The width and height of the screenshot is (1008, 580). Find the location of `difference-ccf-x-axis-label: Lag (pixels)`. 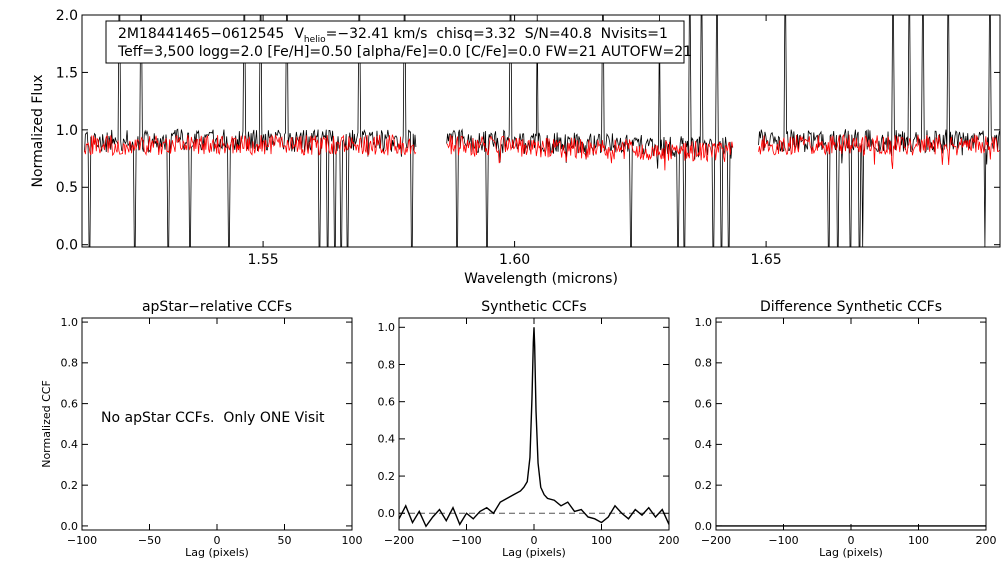

difference-ccf-x-axis-label: Lag (pixels) is located at coordinates (851, 552).